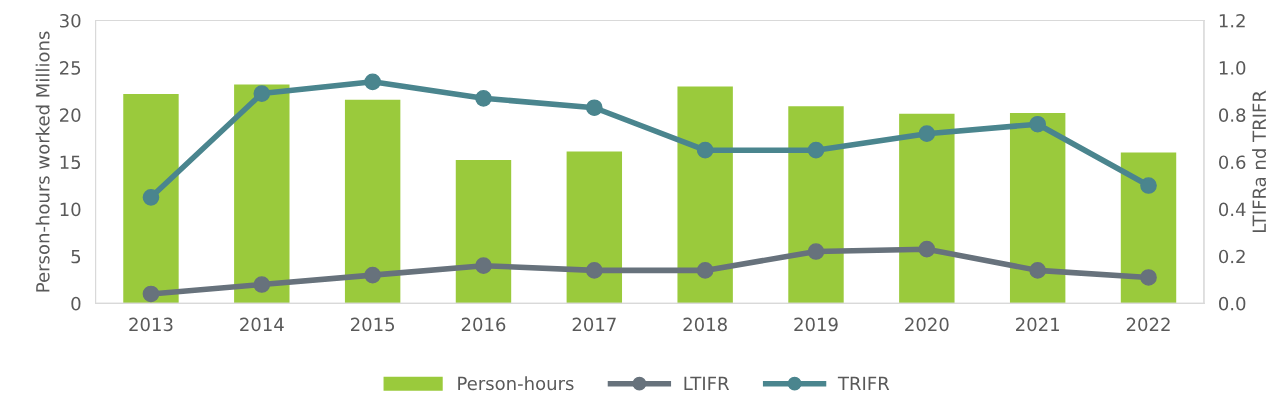 The image size is (1274, 410). I want to click on legend-label: TRIFR, so click(863, 383).